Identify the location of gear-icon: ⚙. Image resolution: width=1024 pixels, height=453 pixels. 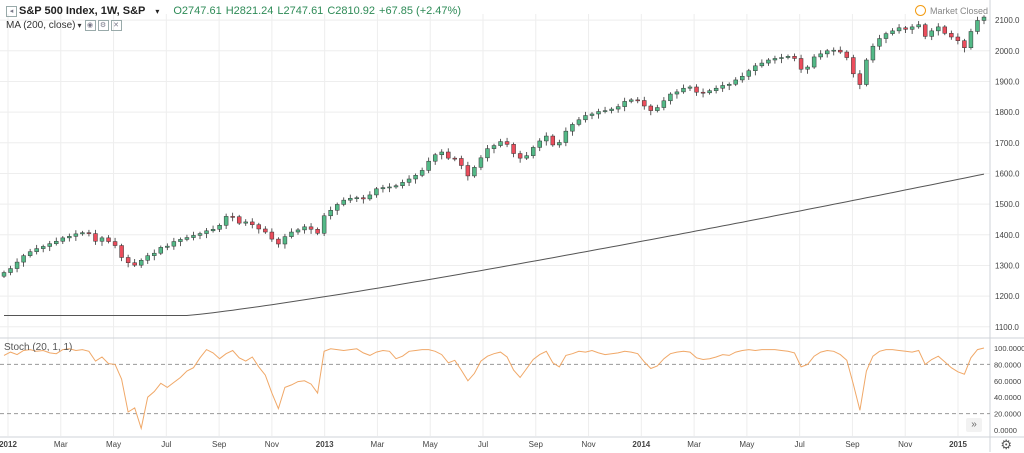
(1006, 444).